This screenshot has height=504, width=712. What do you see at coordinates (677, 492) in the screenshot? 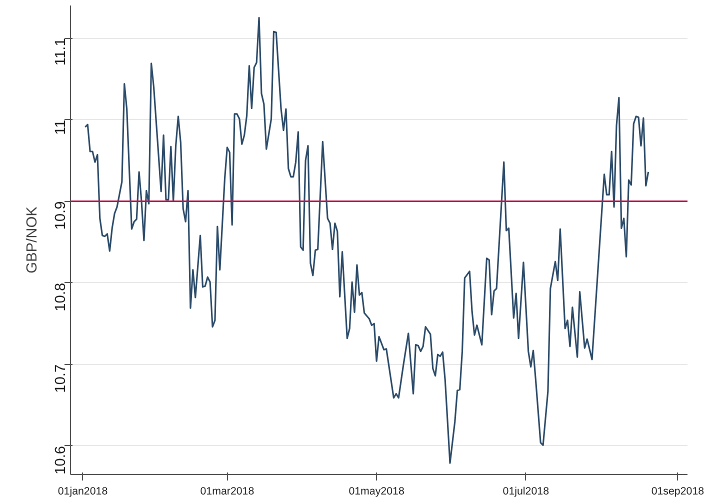
I see `x-tick-label: 01sep2018` at bounding box center [677, 492].